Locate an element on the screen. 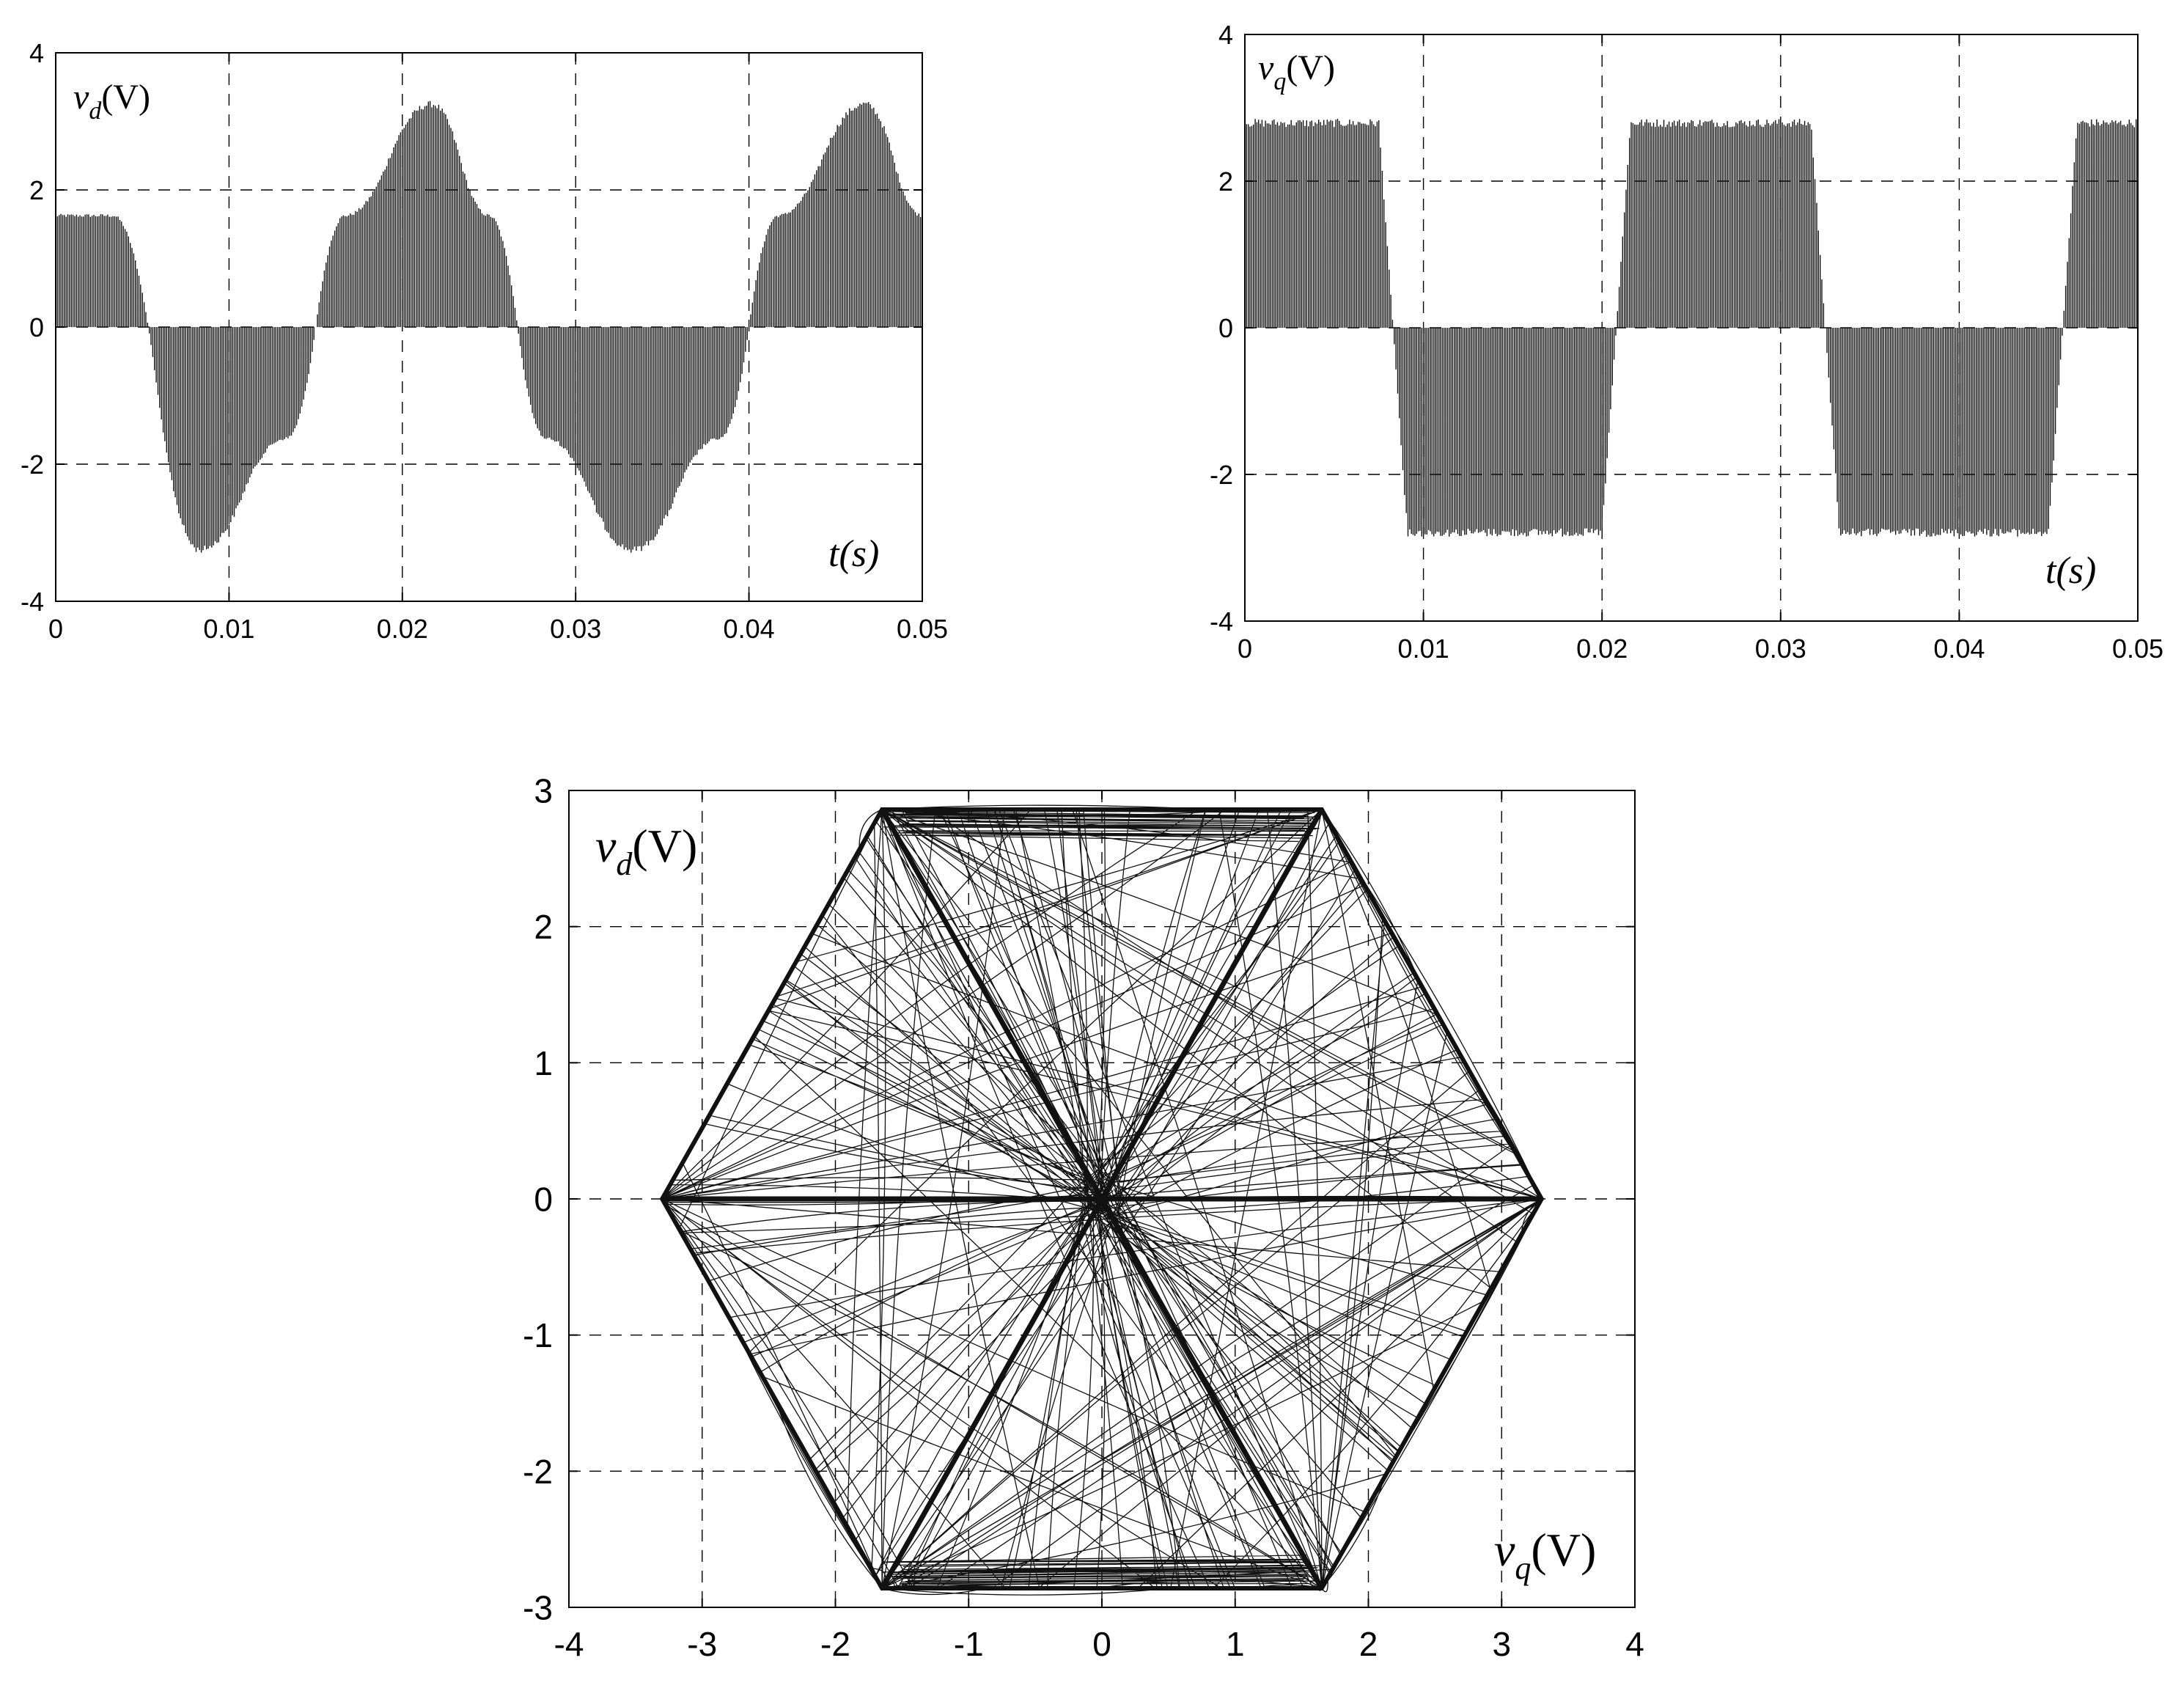 This screenshot has width=2184, height=1699. y-tick-label: -1 is located at coordinates (538, 1335).